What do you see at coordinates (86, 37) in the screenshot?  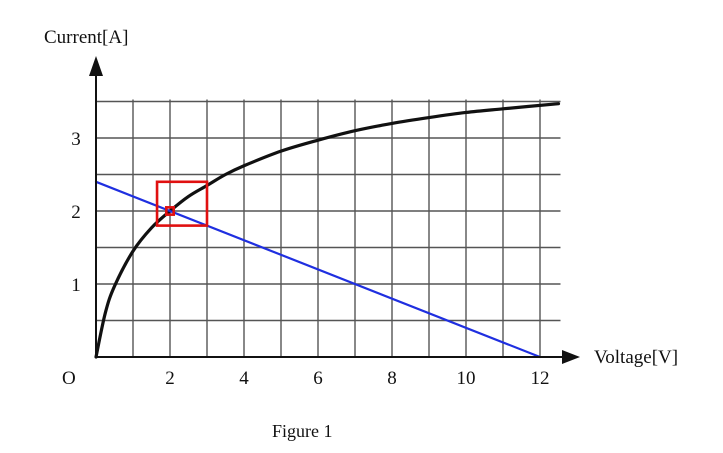 I see `y-axis-label: Current[A]` at bounding box center [86, 37].